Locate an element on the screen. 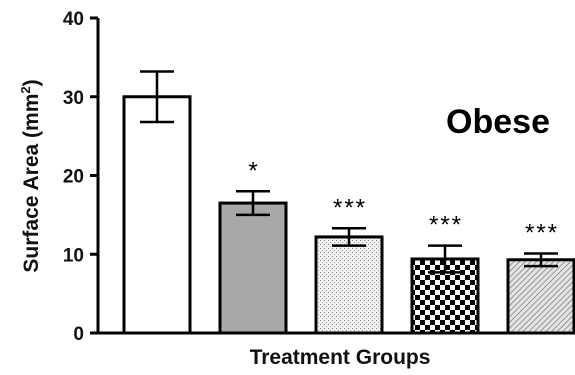 This screenshot has width=575, height=375. x-axis-title: Treatment Groups is located at coordinates (340, 357).